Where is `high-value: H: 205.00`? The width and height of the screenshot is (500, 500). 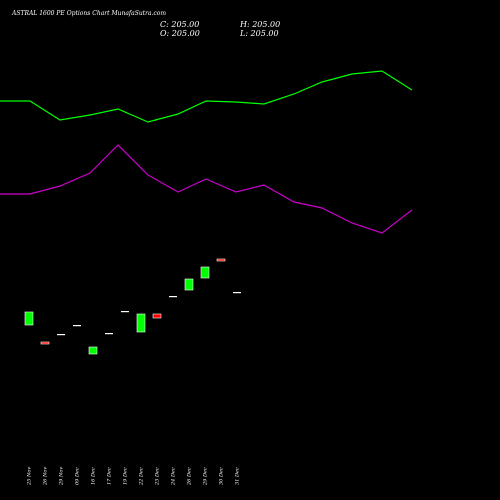
high-value: H: 205.00 is located at coordinates (259, 24).